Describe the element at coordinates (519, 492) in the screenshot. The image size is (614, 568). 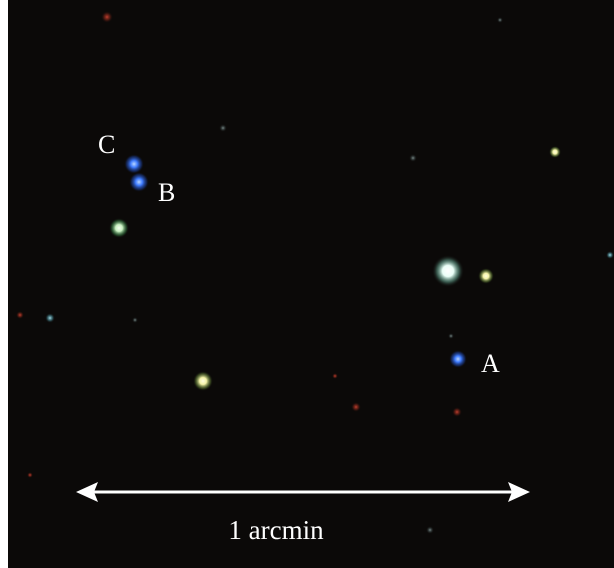
I see `scale-bar-right-arrowhead` at that location.